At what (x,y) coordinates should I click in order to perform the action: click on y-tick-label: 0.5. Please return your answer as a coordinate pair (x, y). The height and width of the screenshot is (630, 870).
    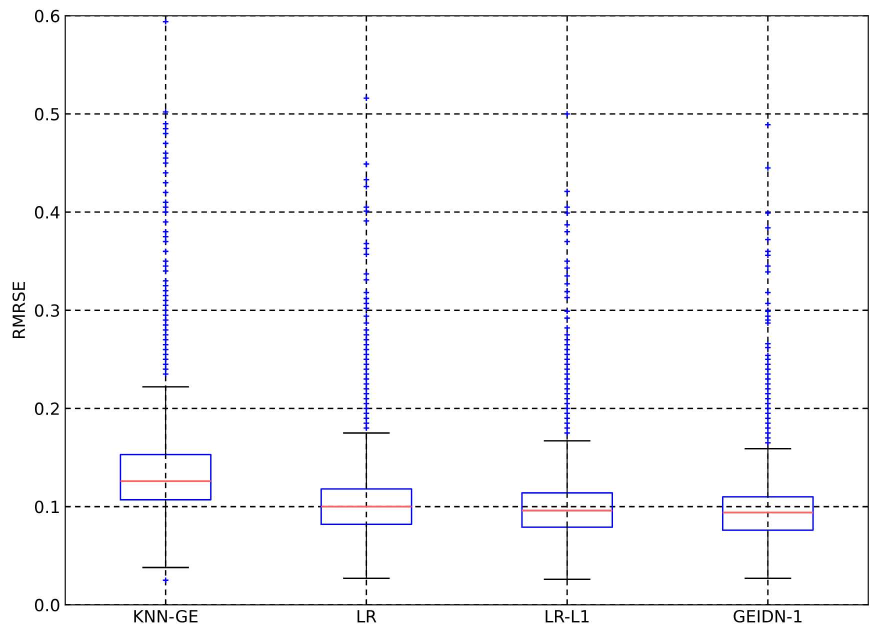
    Looking at the image, I should click on (46, 114).